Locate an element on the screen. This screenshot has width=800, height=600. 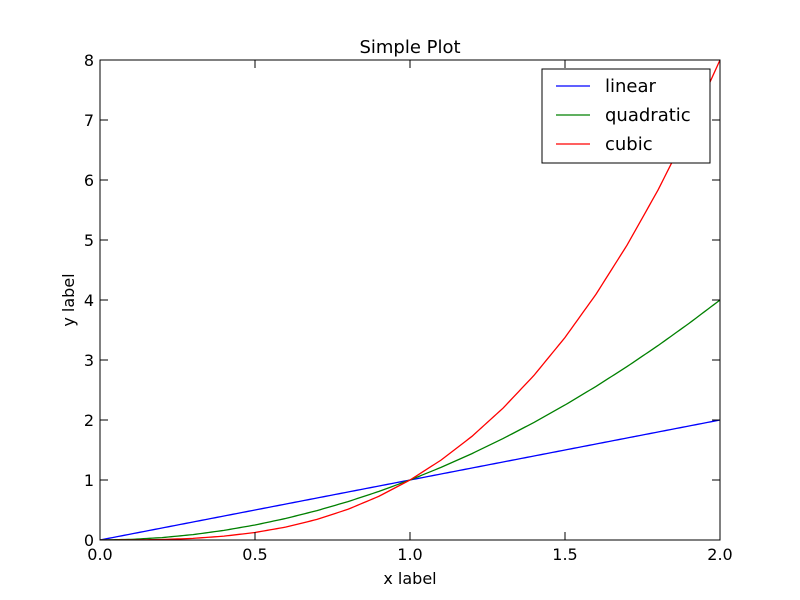
legend-label-linear: linear is located at coordinates (631, 86).